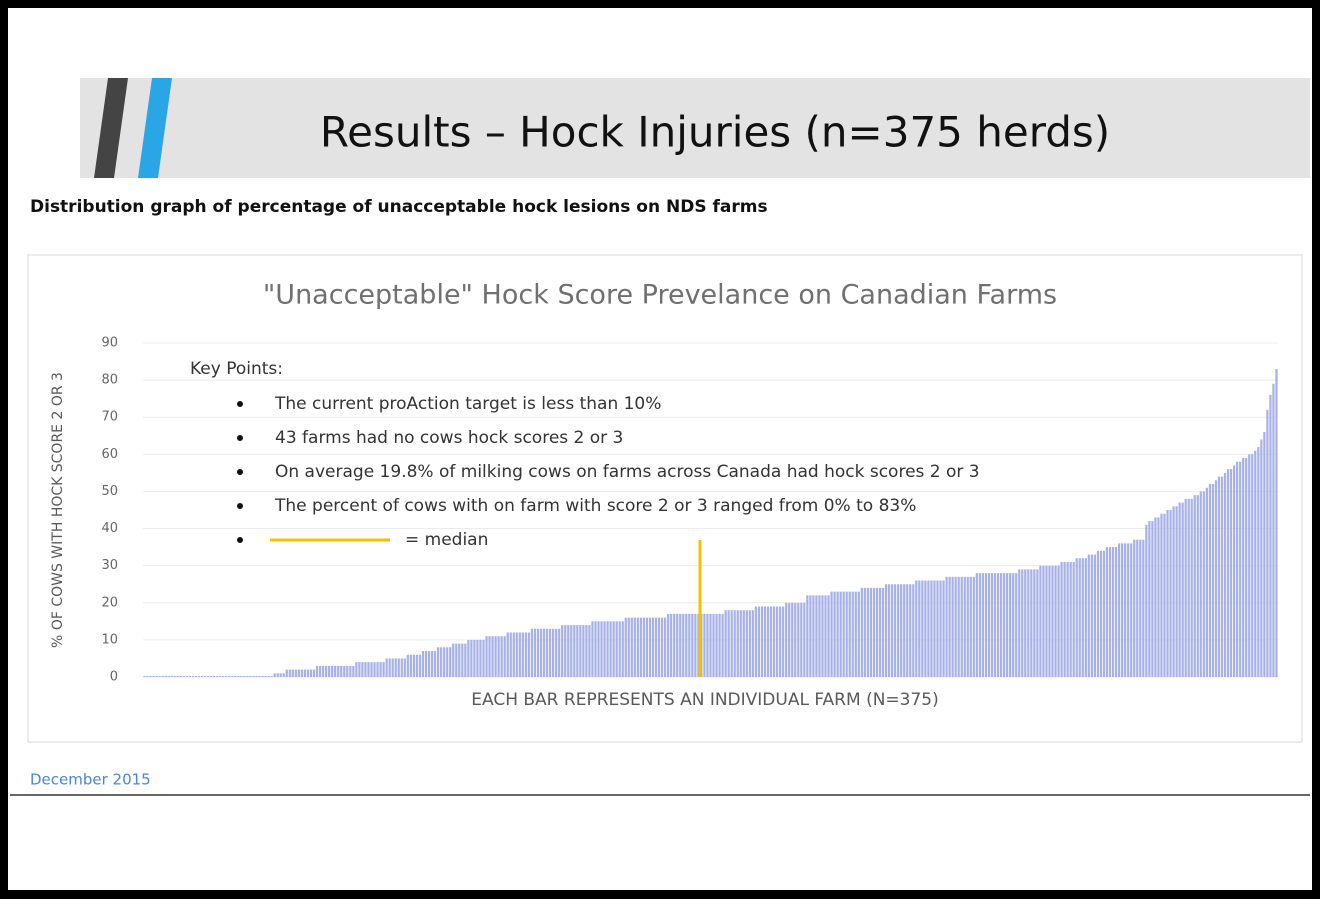 The width and height of the screenshot is (1320, 899). What do you see at coordinates (109, 454) in the screenshot?
I see `y-tick-label: 60` at bounding box center [109, 454].